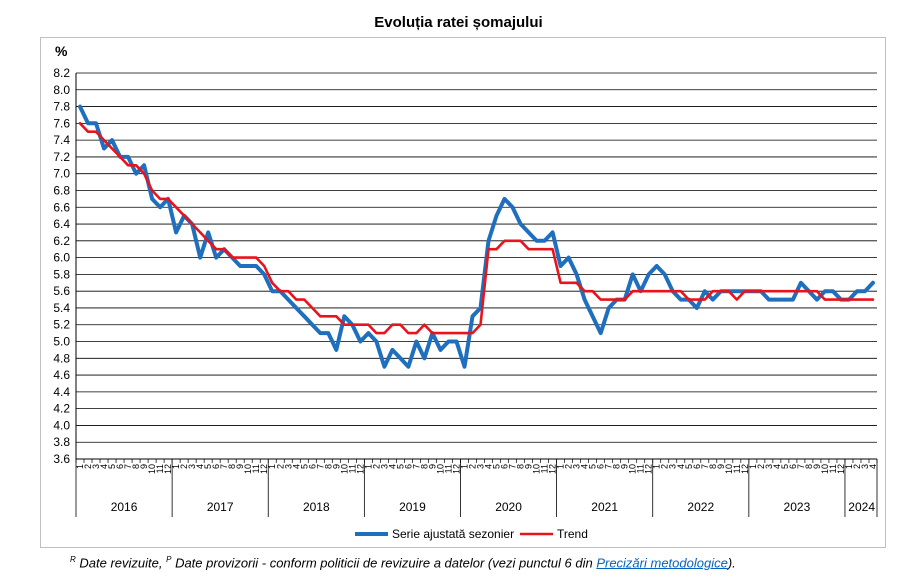 The width and height of the screenshot is (917, 578). What do you see at coordinates (61, 409) in the screenshot?
I see `y-tick-label: 4.2` at bounding box center [61, 409].